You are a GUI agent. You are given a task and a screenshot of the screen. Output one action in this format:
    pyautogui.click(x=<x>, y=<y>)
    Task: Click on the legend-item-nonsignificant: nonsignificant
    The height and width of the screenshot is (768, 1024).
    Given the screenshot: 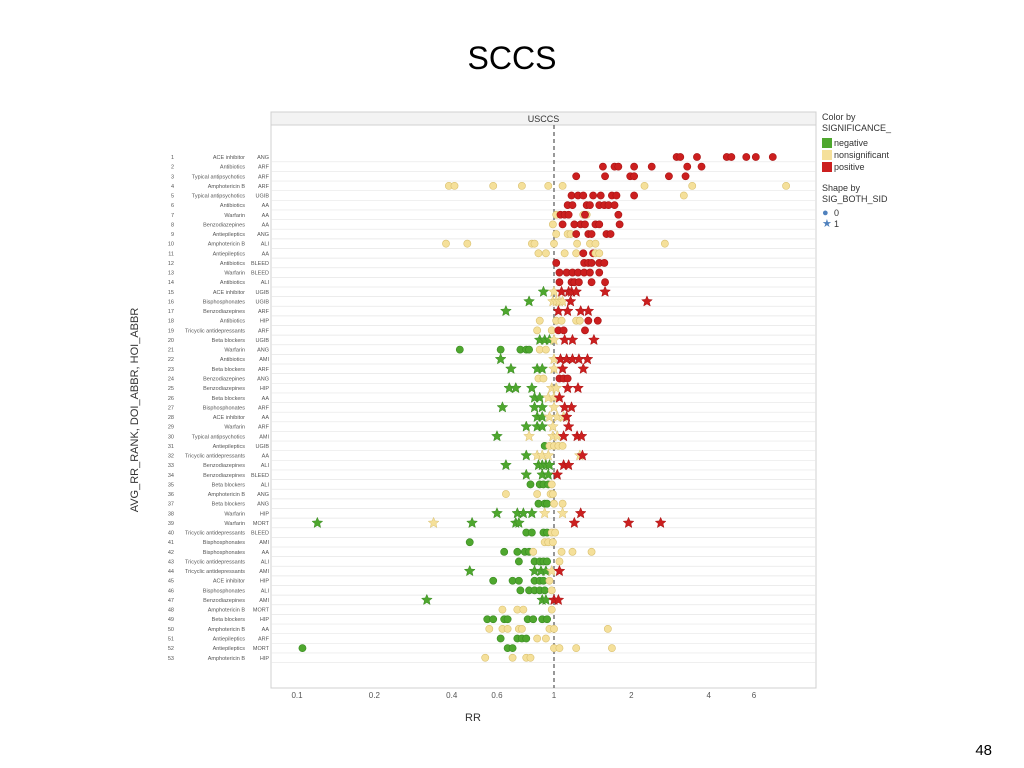 What is the action you would take?
    pyautogui.click(x=856, y=155)
    